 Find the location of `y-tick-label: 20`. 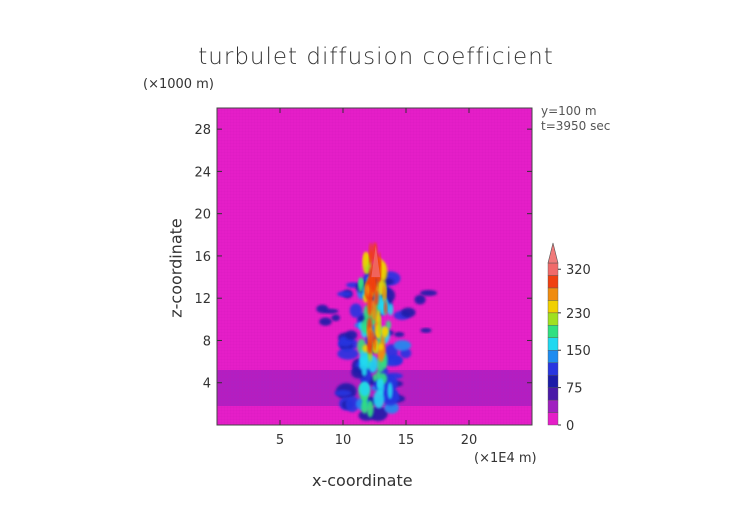

y-tick-label: 20 is located at coordinates (202, 215).